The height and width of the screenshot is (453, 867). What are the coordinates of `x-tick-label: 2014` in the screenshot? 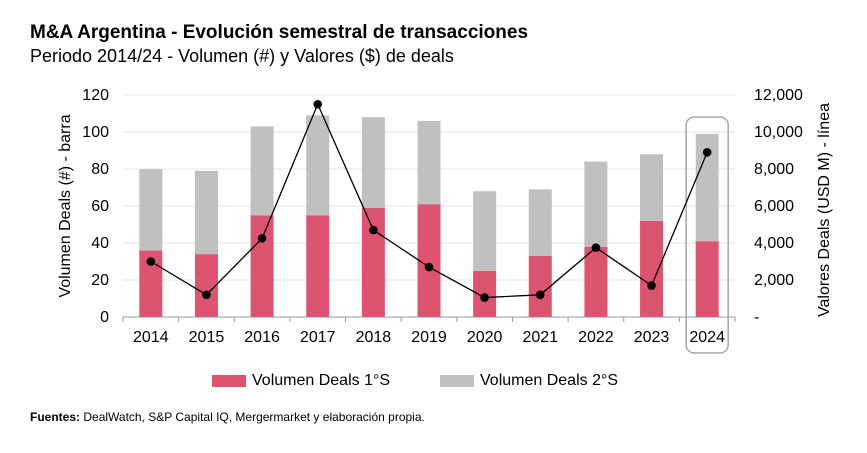 It's located at (151, 337).